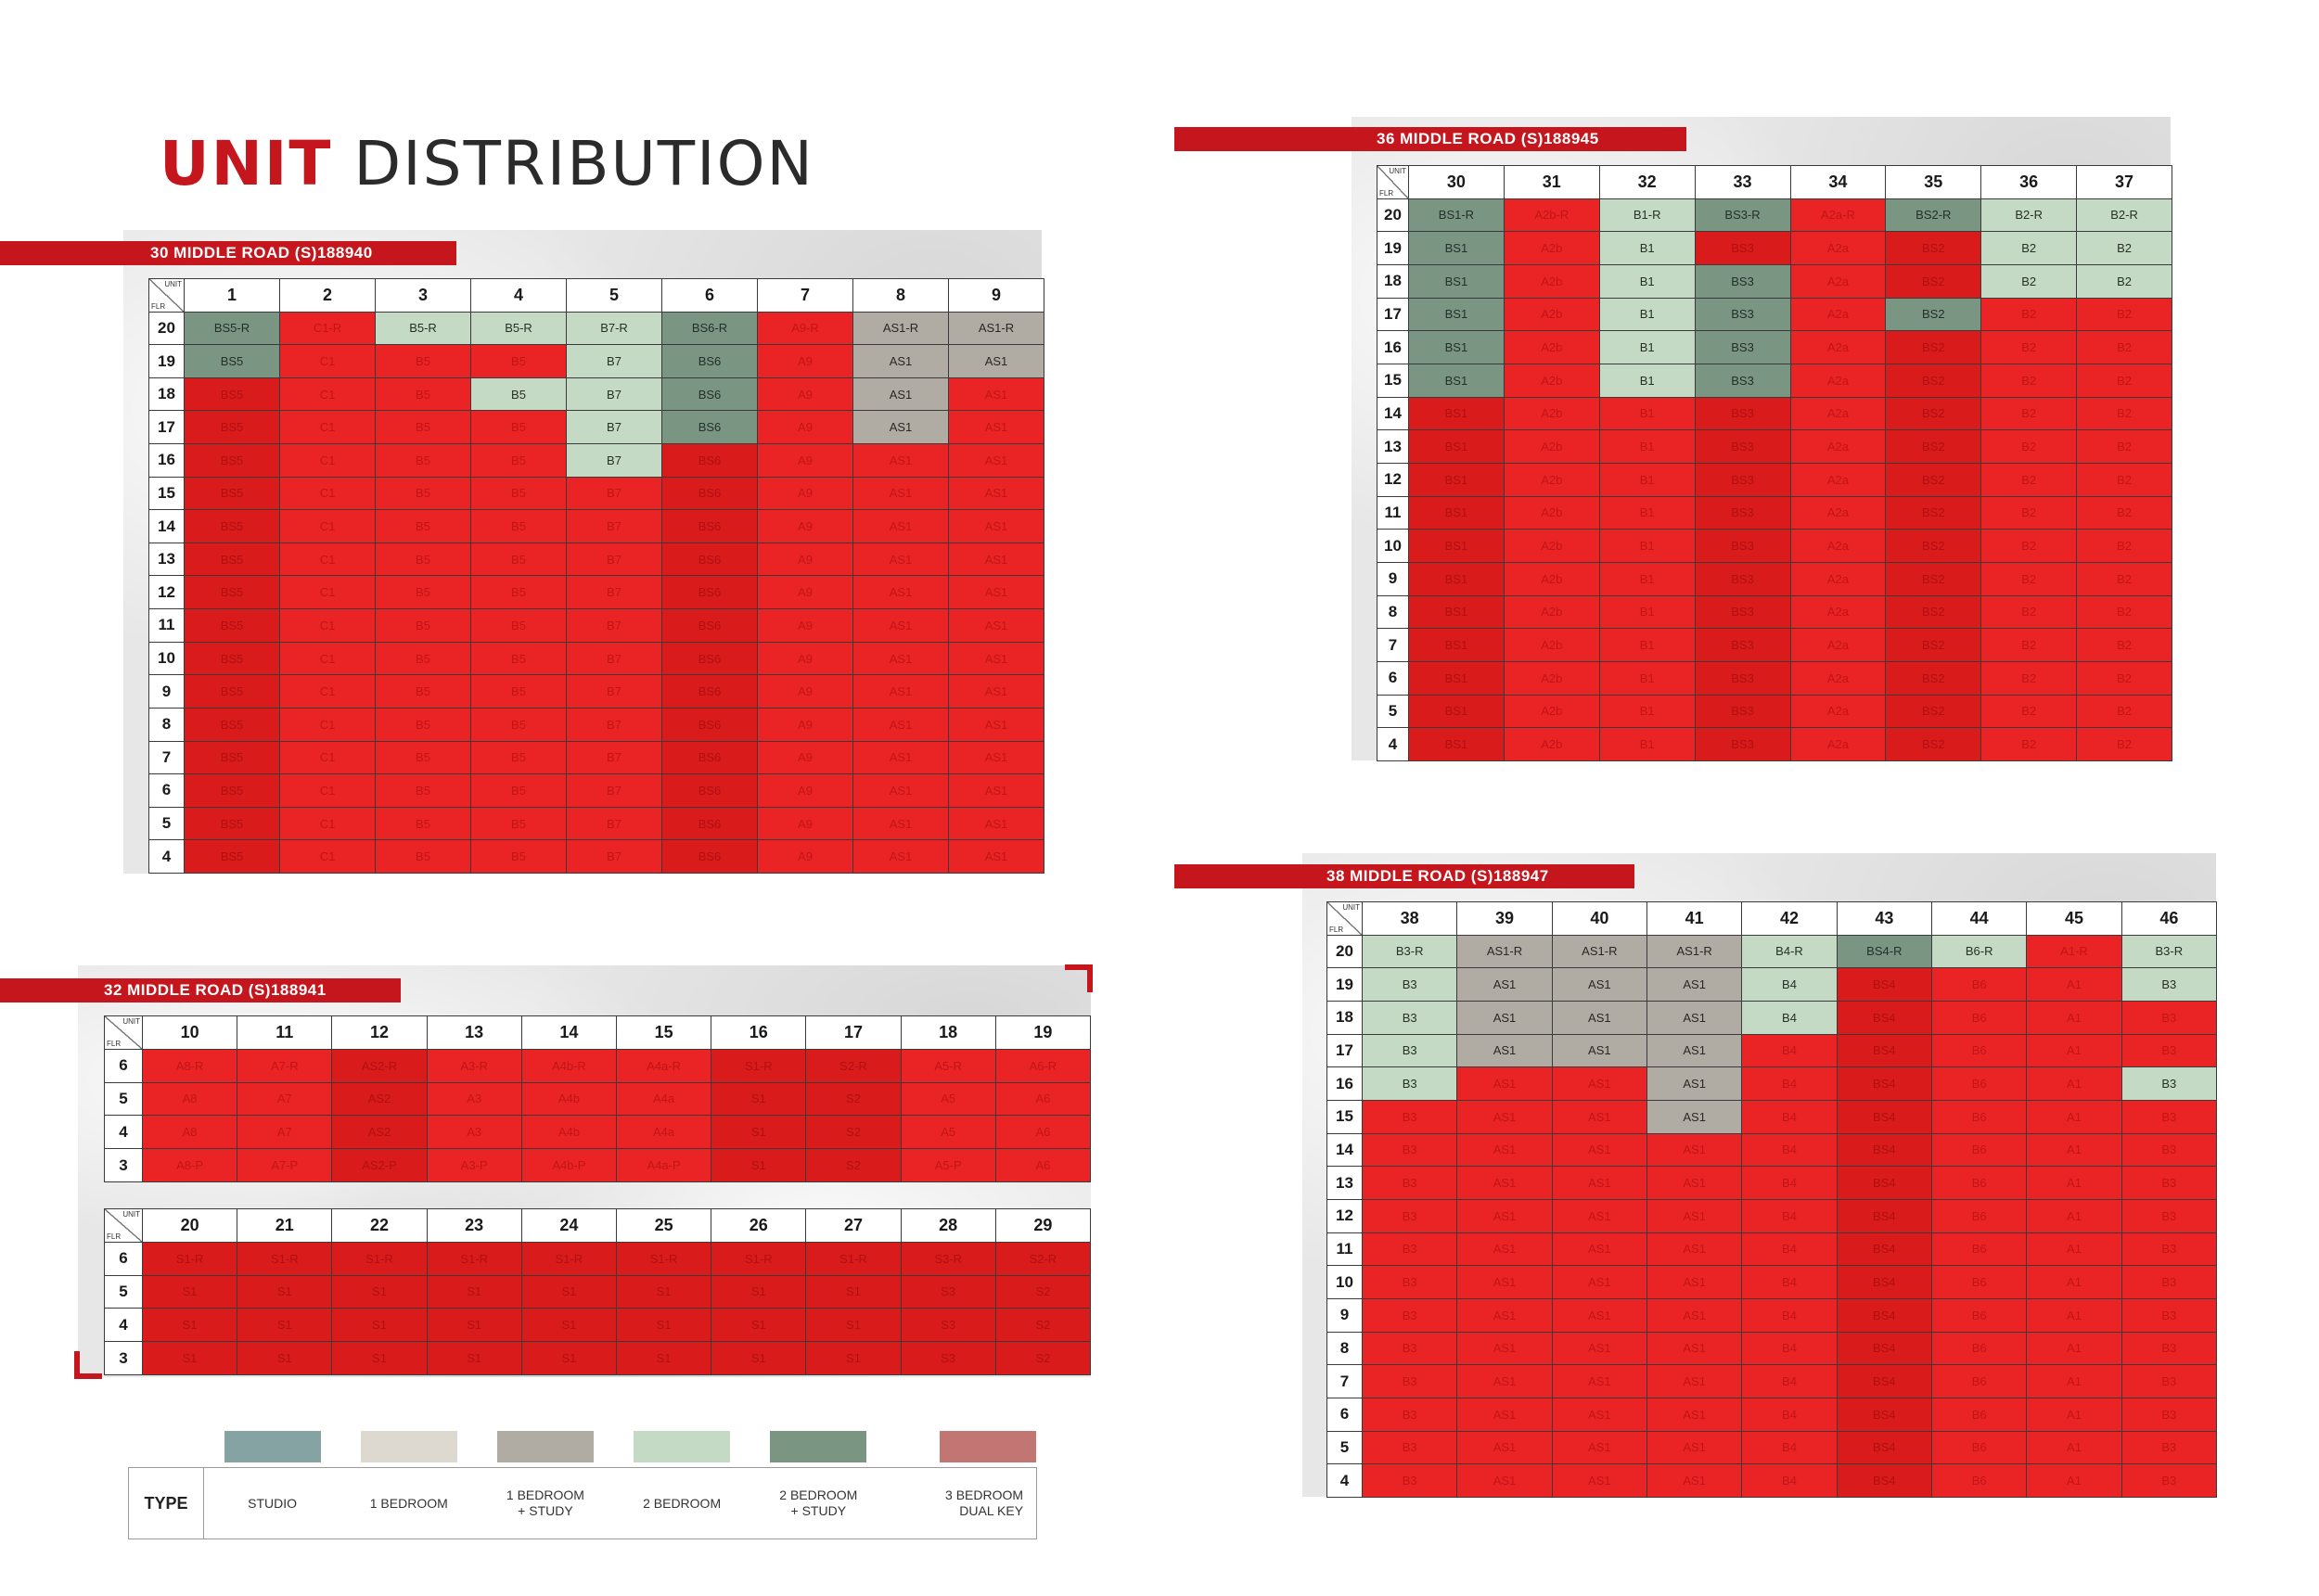 Image resolution: width=2319 pixels, height=1596 pixels. I want to click on unit-cell: A5, so click(948, 1099).